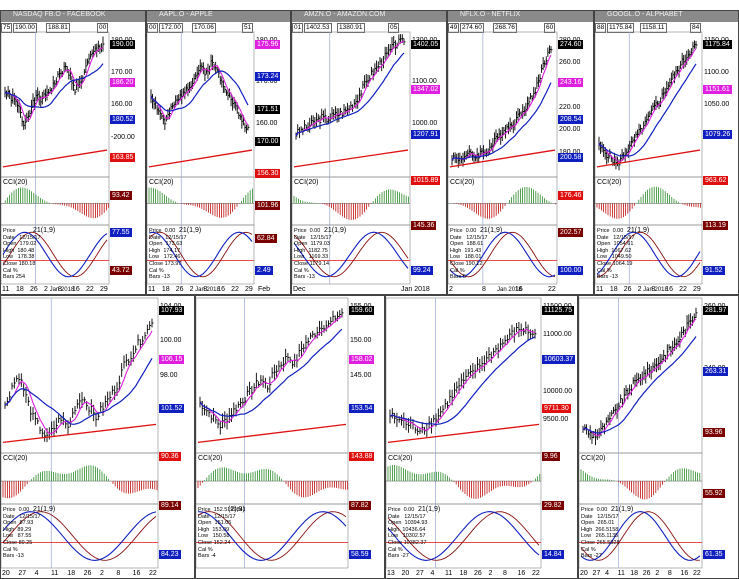 This screenshot has width=739, height=579. I want to click on price-tag: 10603.37, so click(559, 359).